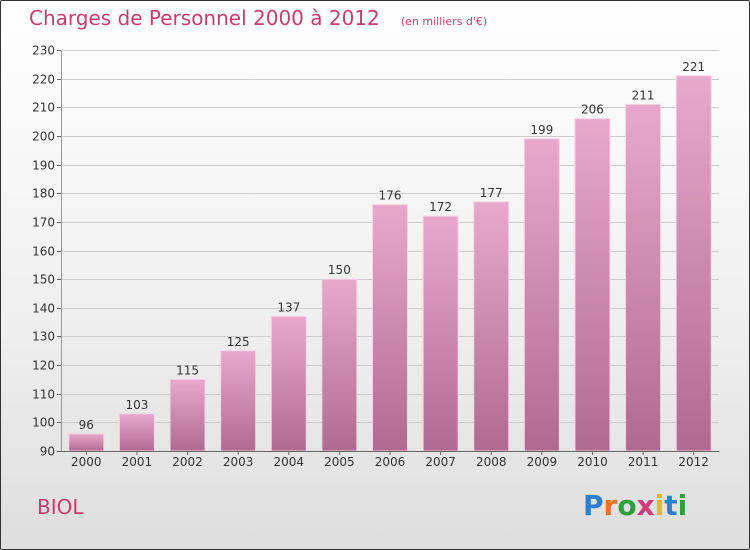  Describe the element at coordinates (187, 462) in the screenshot. I see `x-tick-label: 2002` at that location.